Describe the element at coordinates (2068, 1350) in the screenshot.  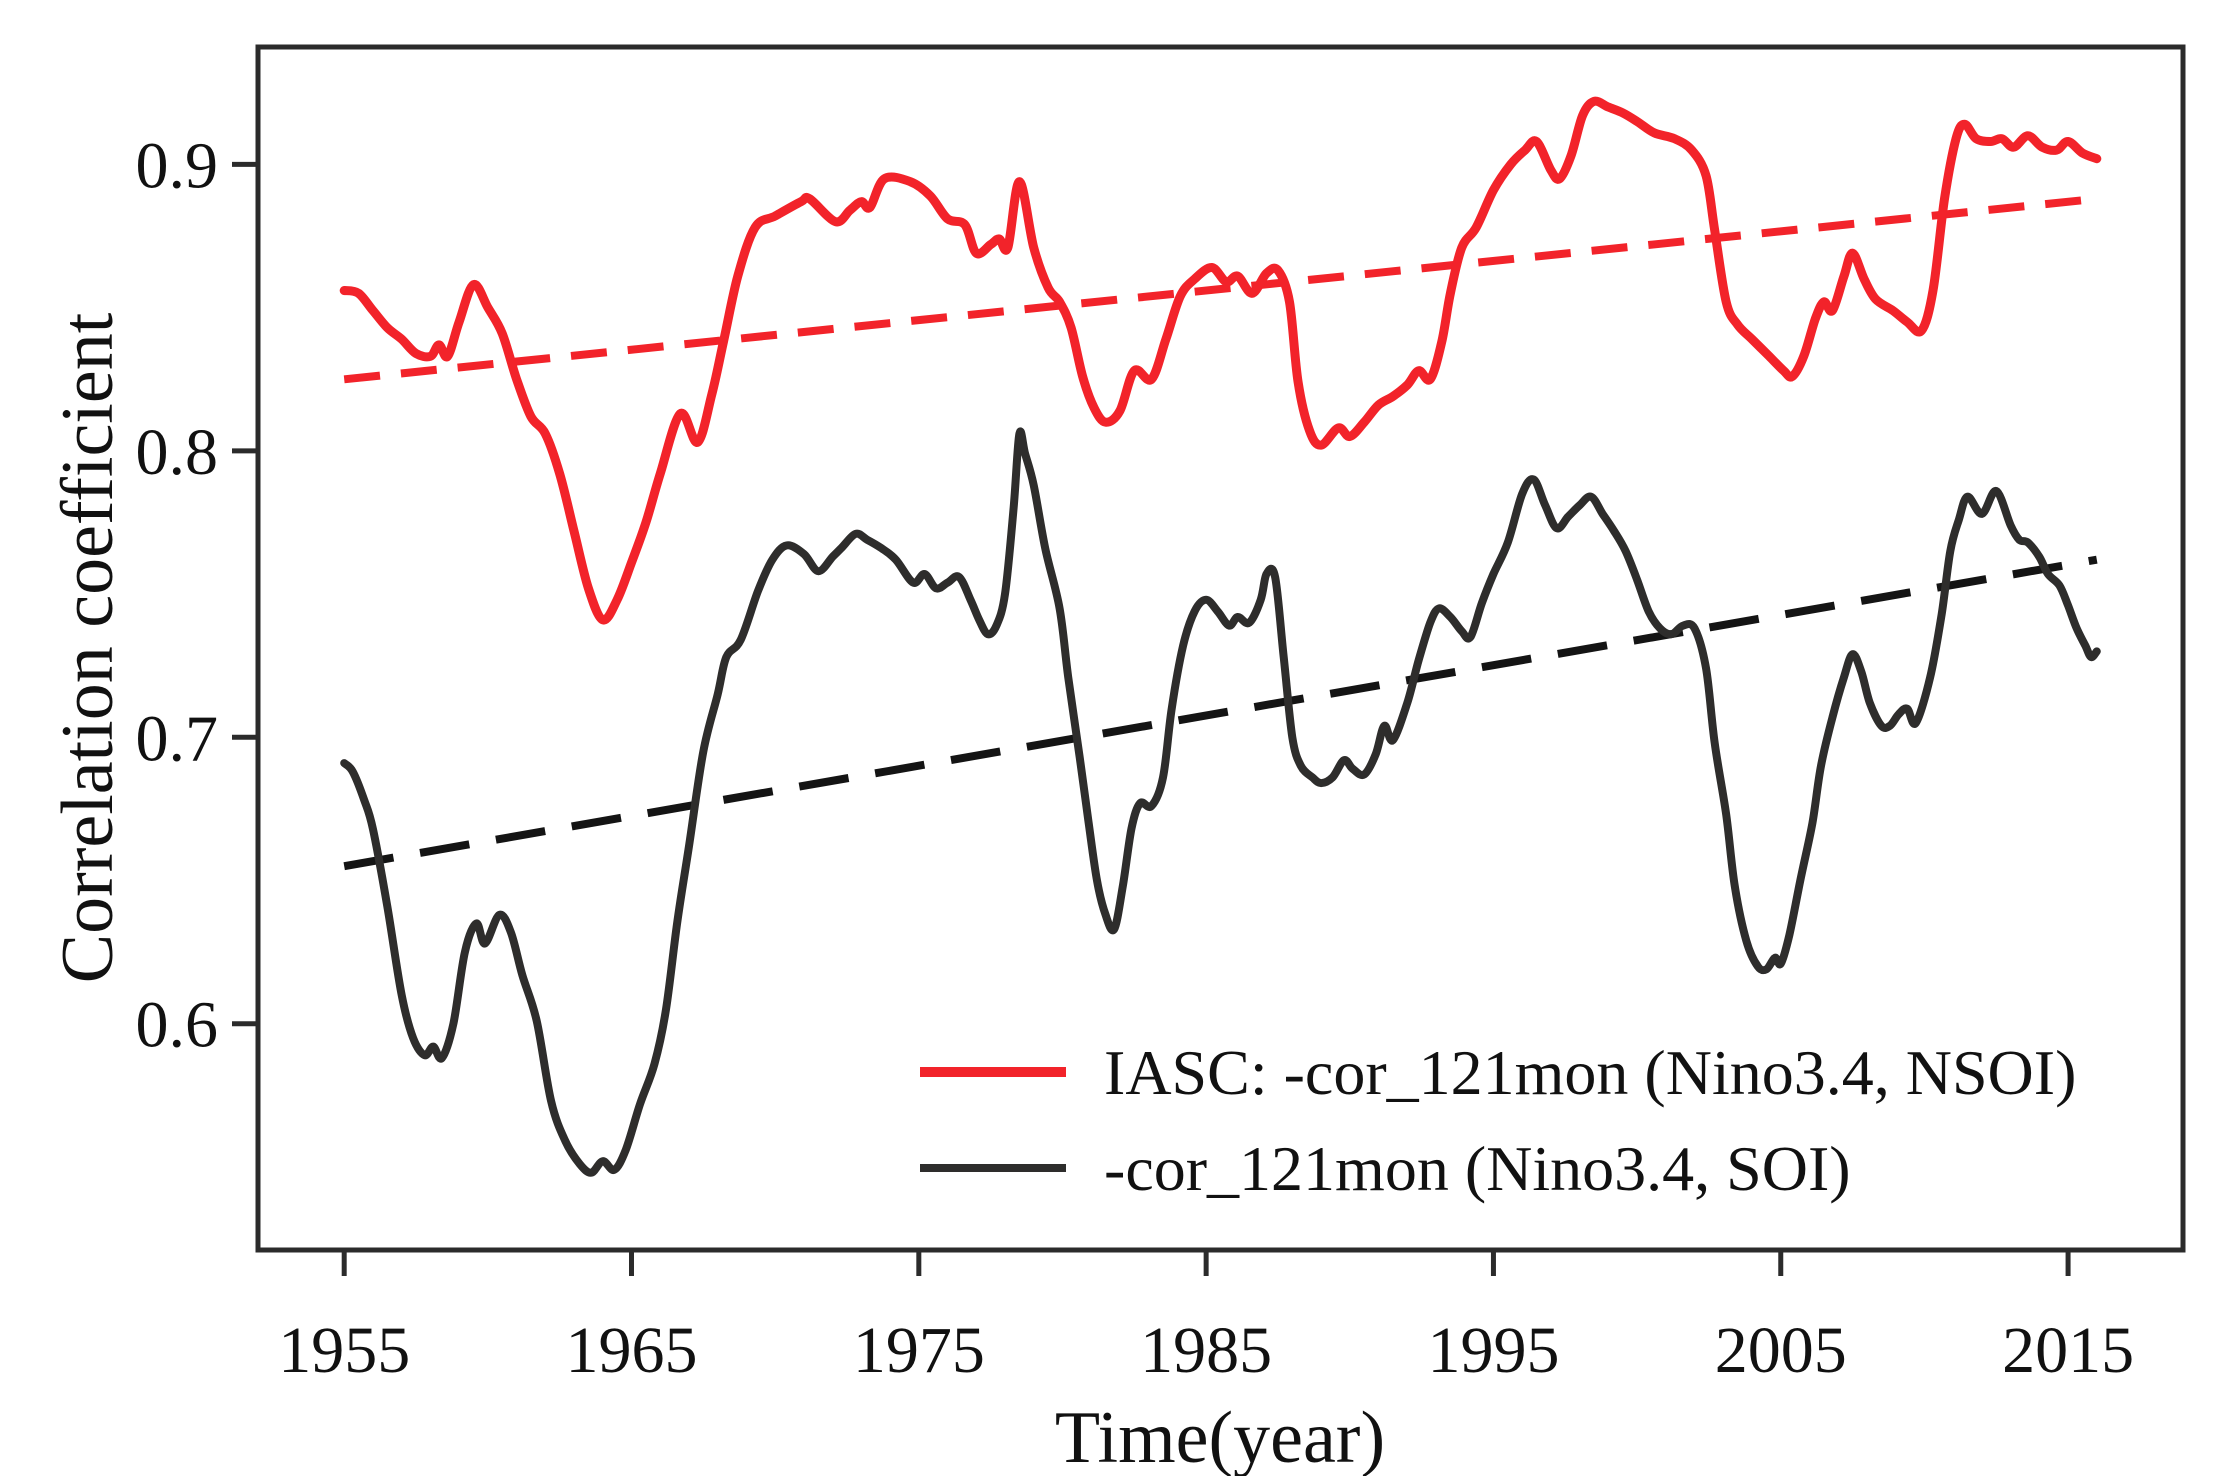
I see `x-tick-label: 2015` at that location.